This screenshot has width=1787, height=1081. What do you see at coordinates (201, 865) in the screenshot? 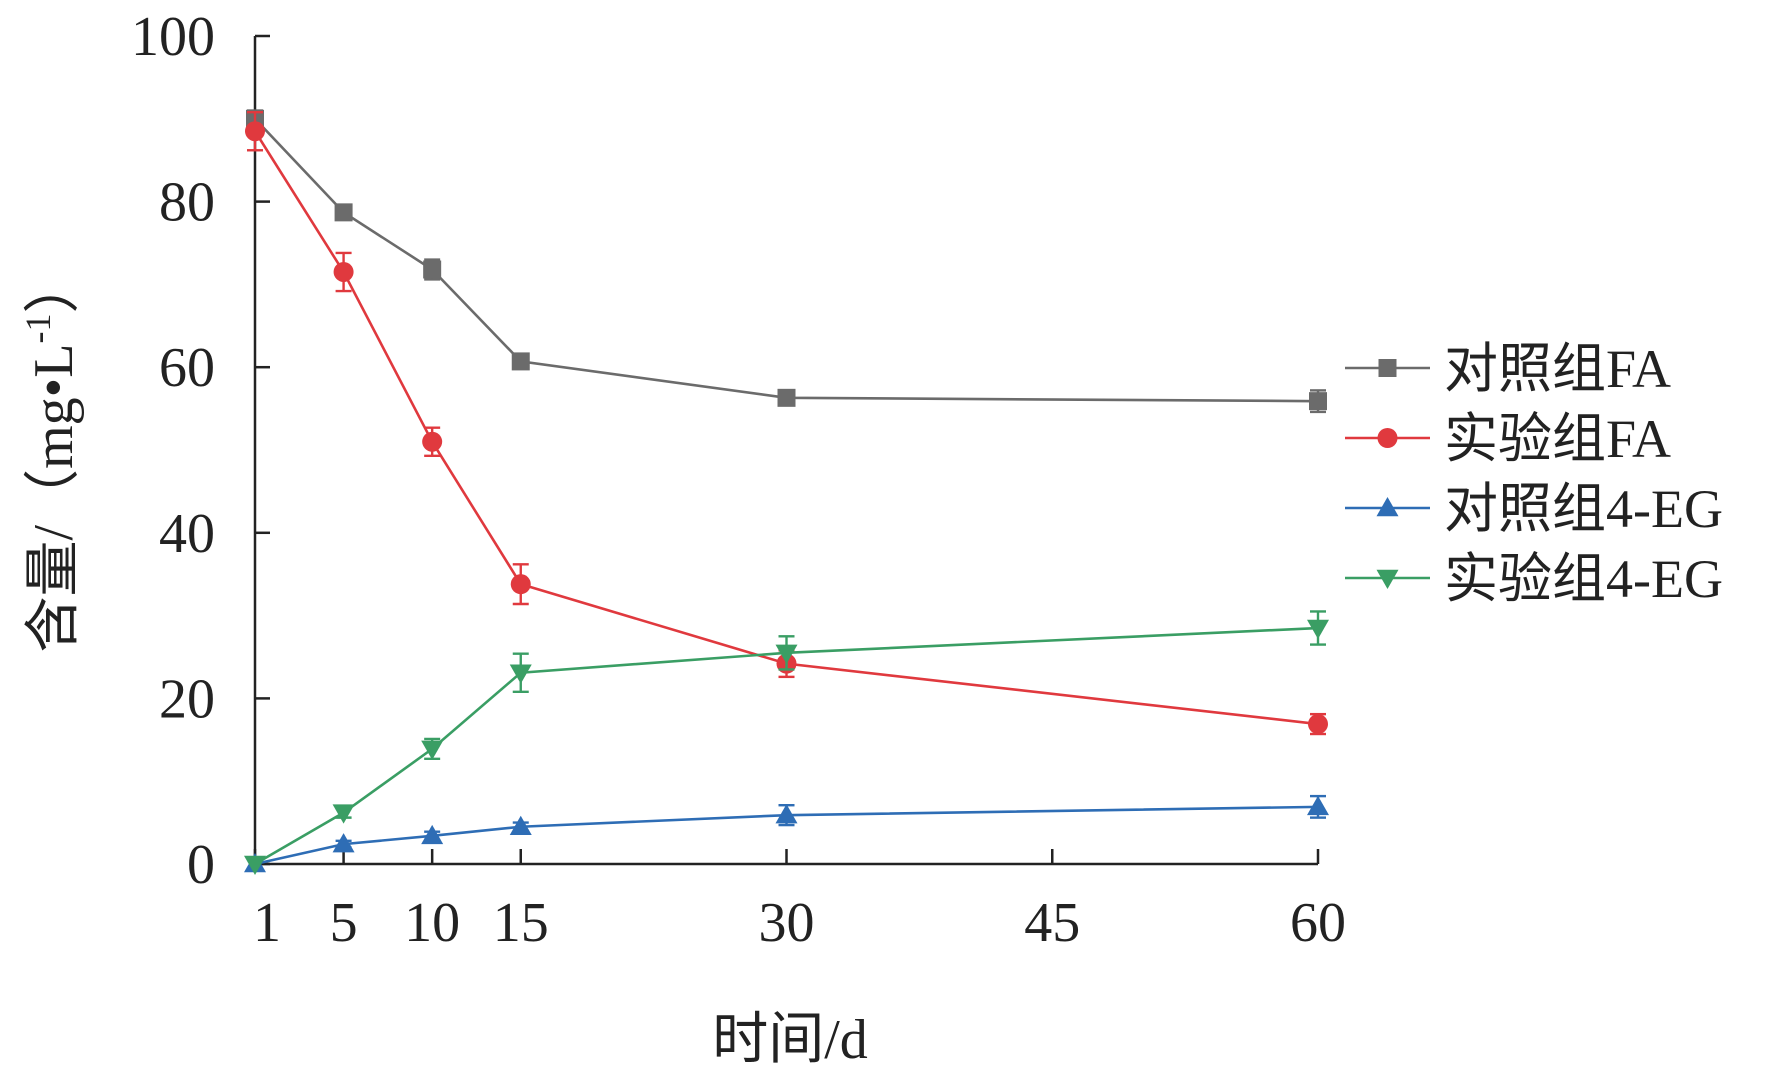
I see `y-tick-label: 0` at bounding box center [201, 865].